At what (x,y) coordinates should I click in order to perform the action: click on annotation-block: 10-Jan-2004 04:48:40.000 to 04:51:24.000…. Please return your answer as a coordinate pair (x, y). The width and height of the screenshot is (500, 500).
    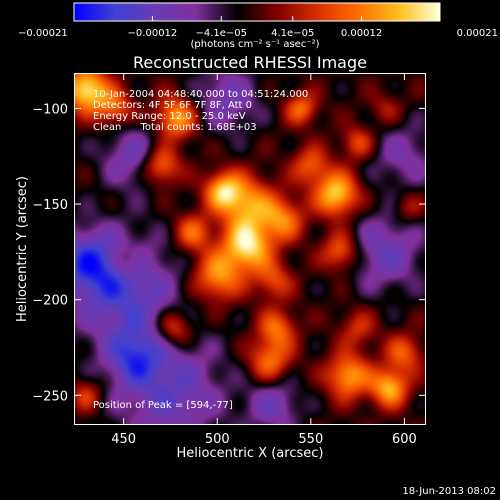
    Looking at the image, I should click on (200, 111).